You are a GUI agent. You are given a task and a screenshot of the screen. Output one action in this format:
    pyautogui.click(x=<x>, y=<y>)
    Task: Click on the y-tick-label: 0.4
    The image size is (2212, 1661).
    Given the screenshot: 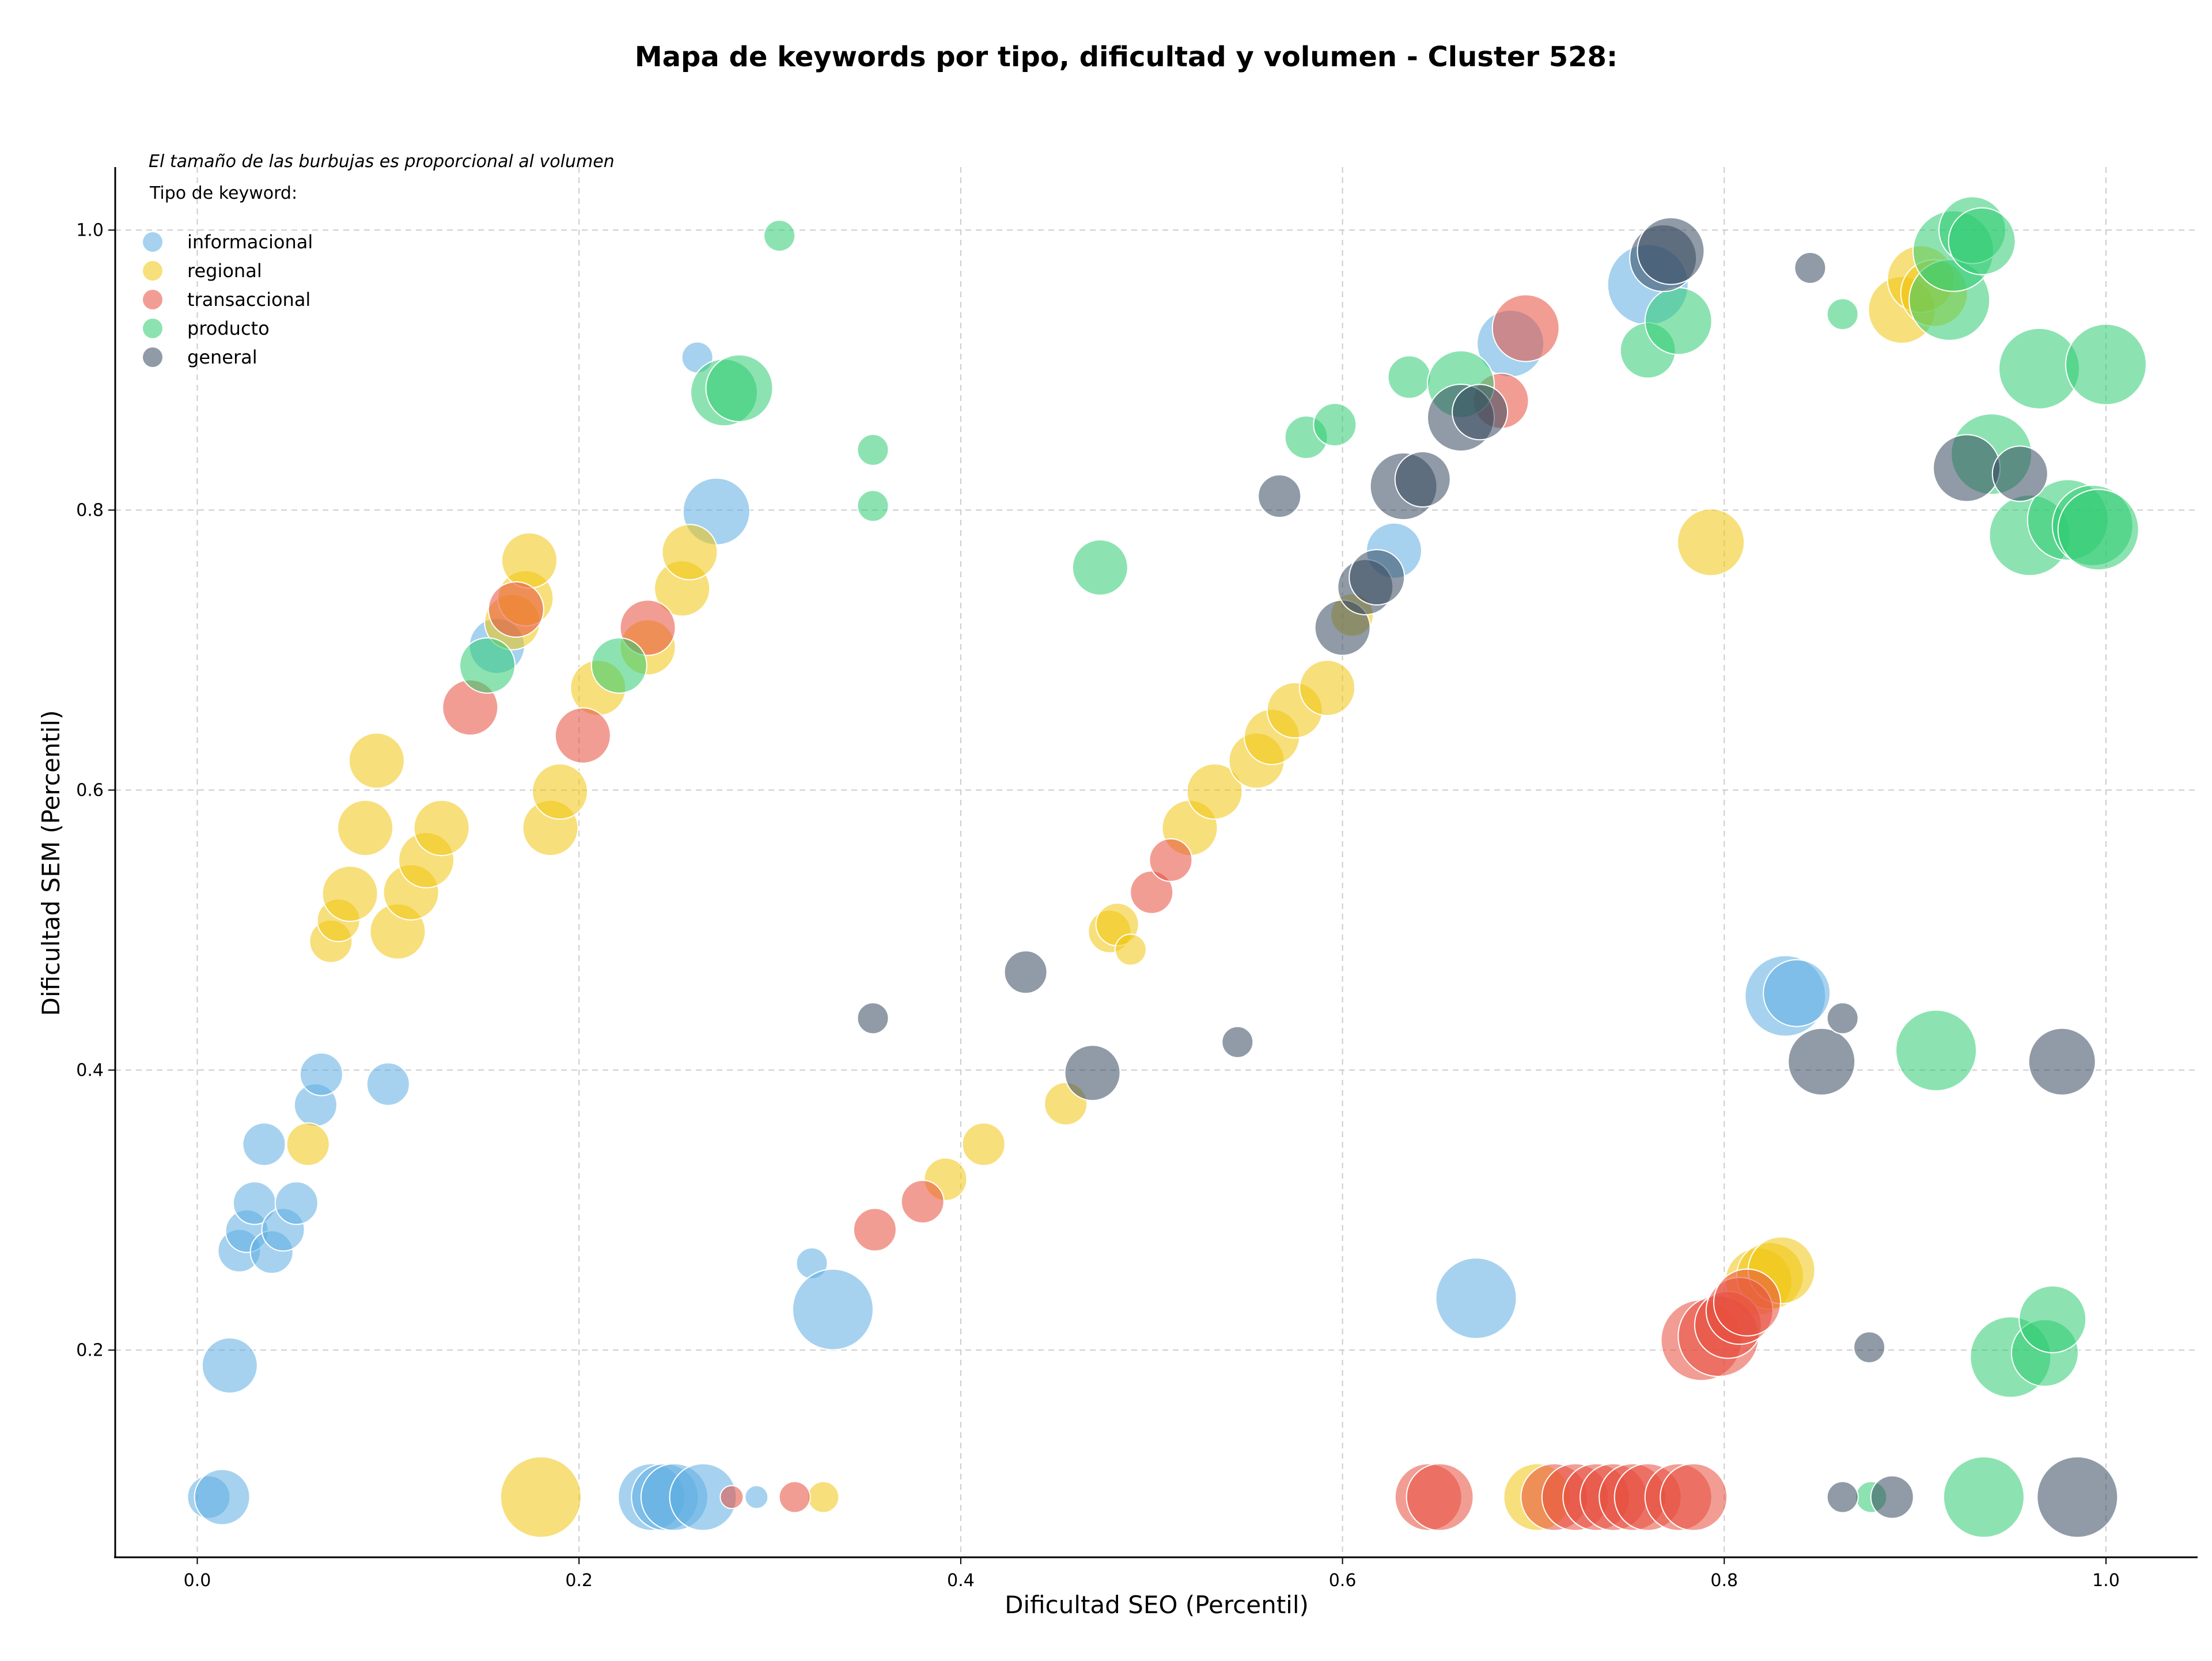 What is the action you would take?
    pyautogui.click(x=90, y=1070)
    